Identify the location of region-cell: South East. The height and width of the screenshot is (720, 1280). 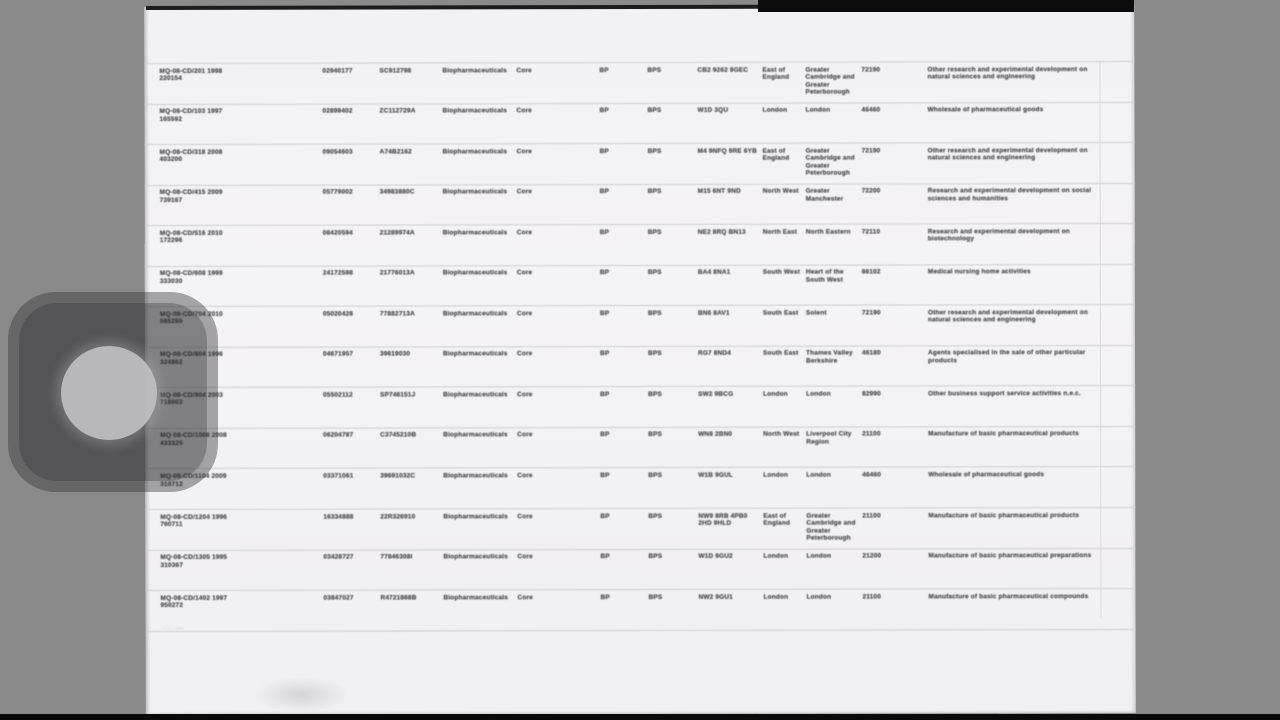
(780, 353).